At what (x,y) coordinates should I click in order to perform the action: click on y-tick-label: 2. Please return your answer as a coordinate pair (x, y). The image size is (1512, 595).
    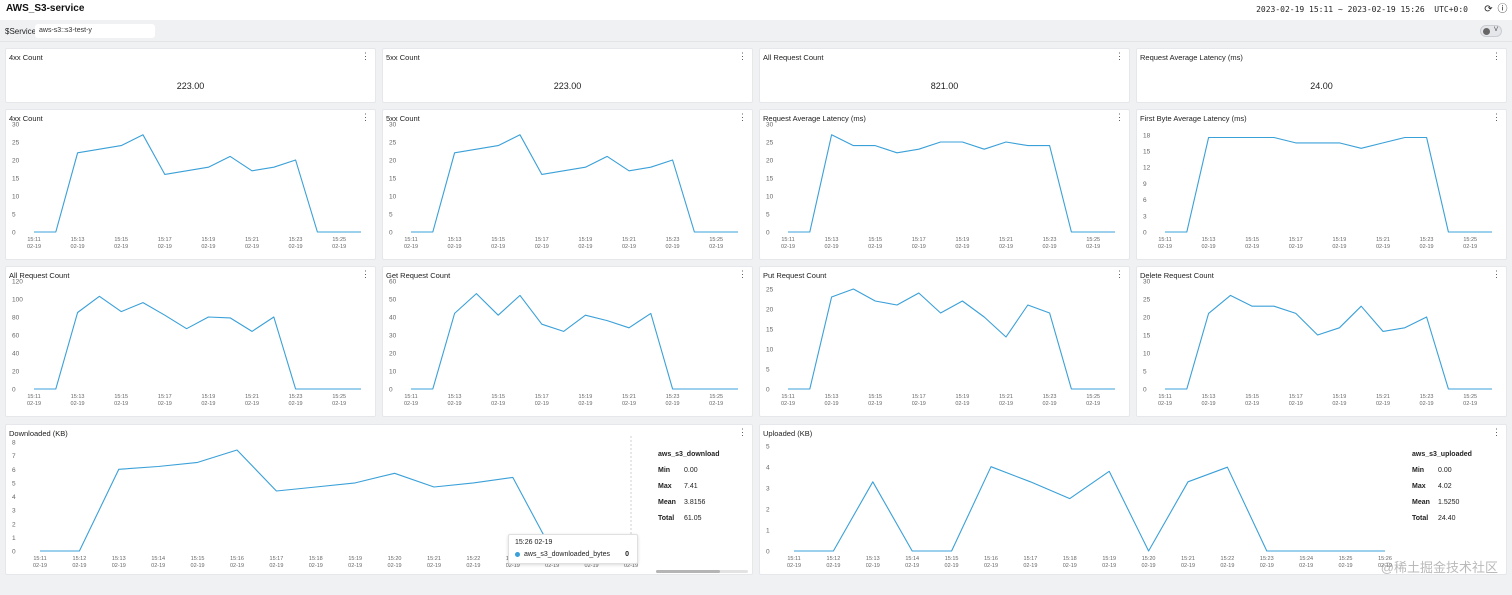
    Looking at the image, I should click on (768, 510).